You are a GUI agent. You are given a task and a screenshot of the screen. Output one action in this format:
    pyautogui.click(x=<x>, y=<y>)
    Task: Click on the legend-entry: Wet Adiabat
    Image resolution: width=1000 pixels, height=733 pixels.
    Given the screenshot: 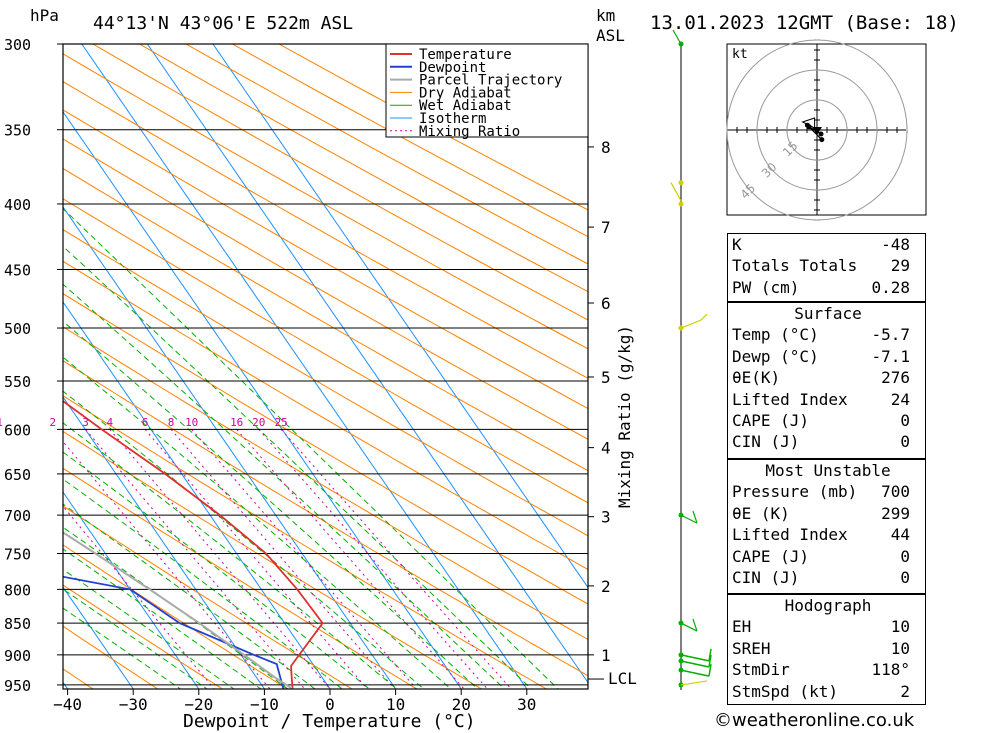 What is the action you would take?
    pyautogui.click(x=465, y=106)
    